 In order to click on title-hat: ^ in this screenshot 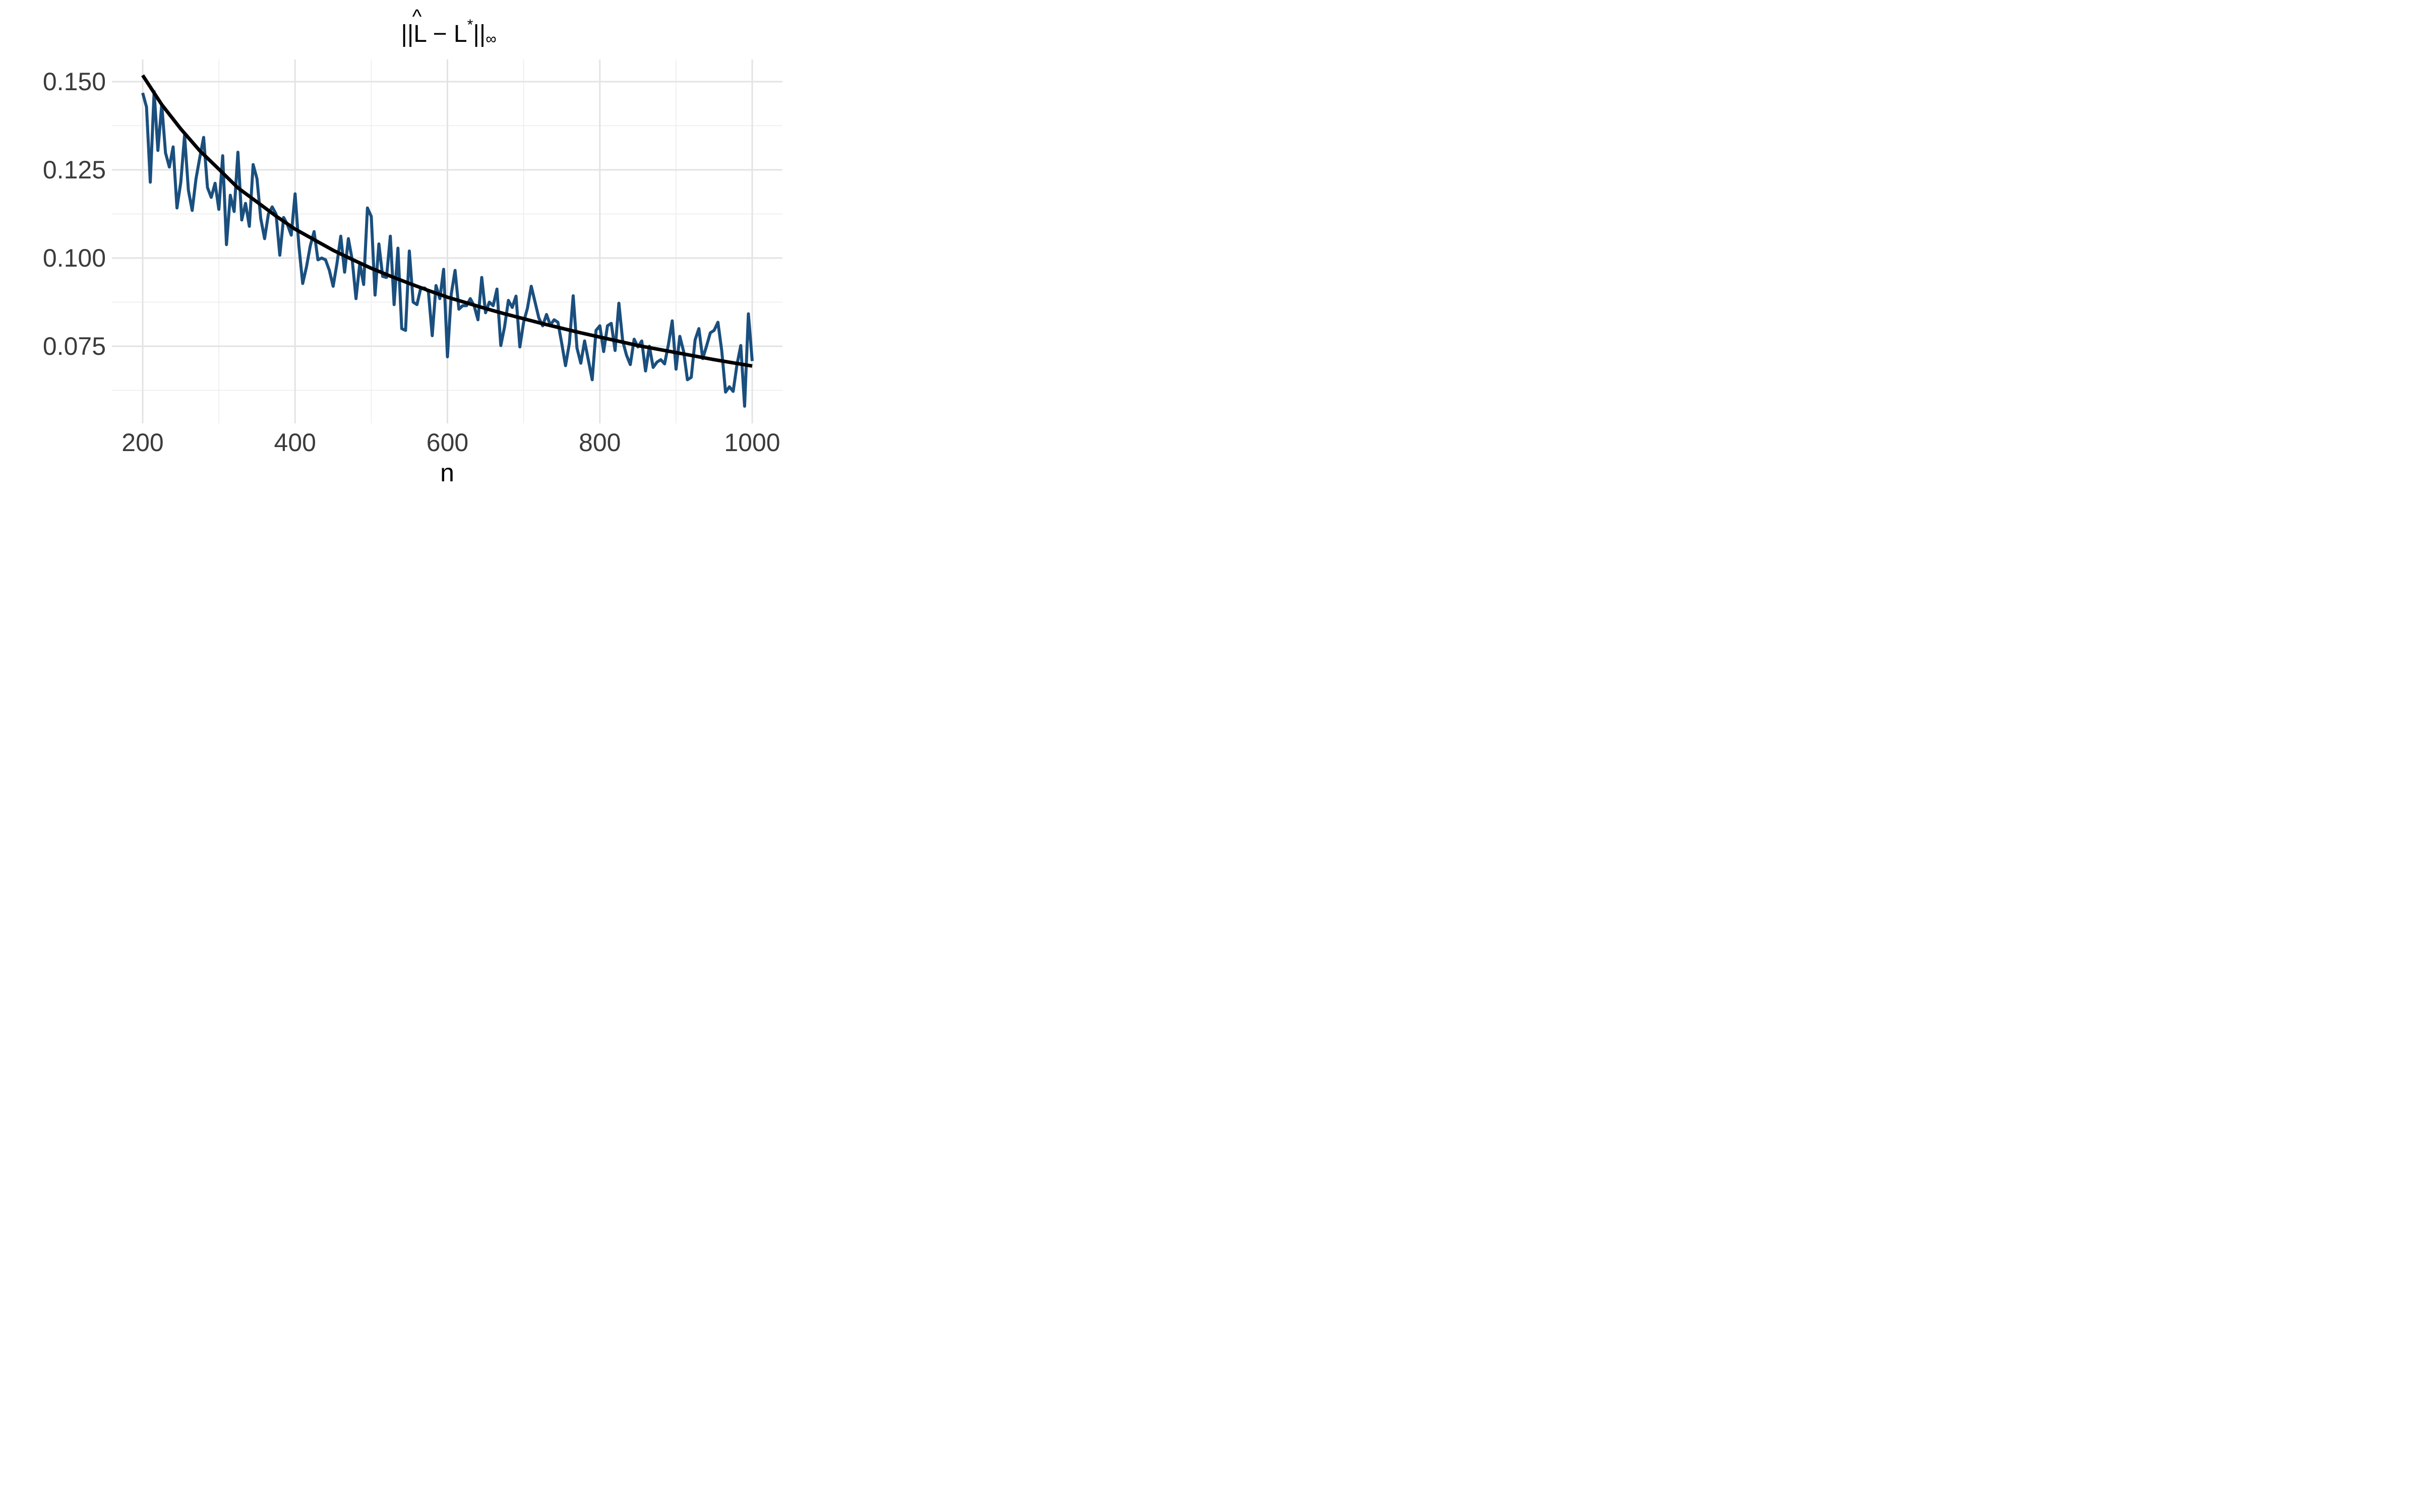, I will do `click(417, 17)`.